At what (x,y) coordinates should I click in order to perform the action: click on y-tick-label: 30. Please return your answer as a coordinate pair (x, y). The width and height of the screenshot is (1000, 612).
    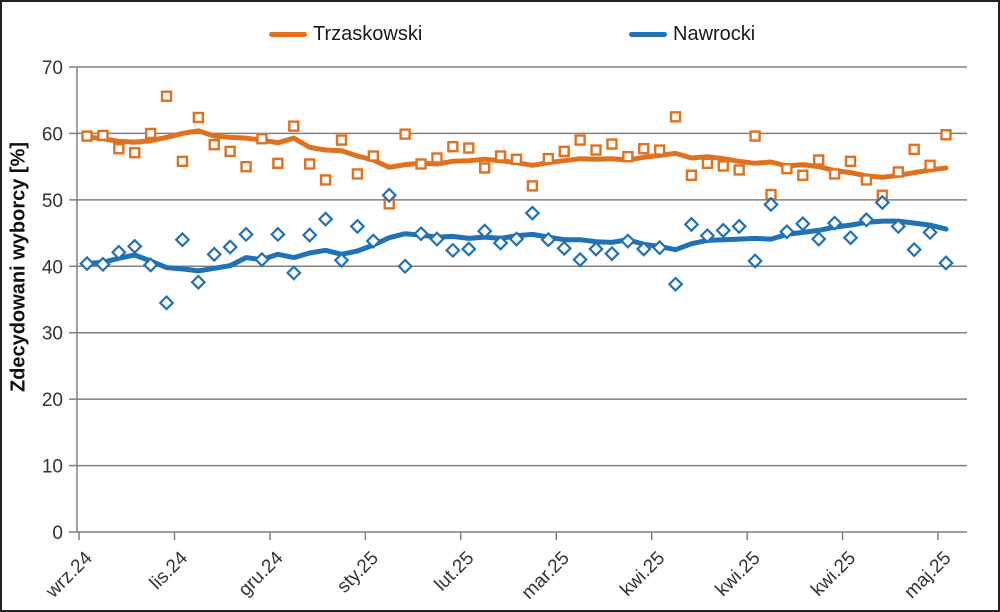
    Looking at the image, I should click on (52, 334).